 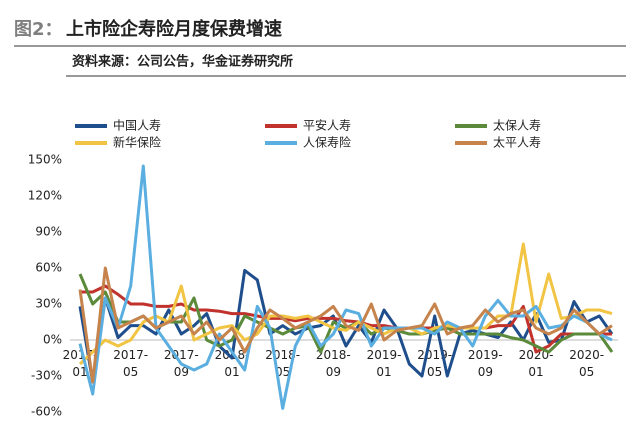 I want to click on y-tick-label: 120%, so click(x=45, y=196).